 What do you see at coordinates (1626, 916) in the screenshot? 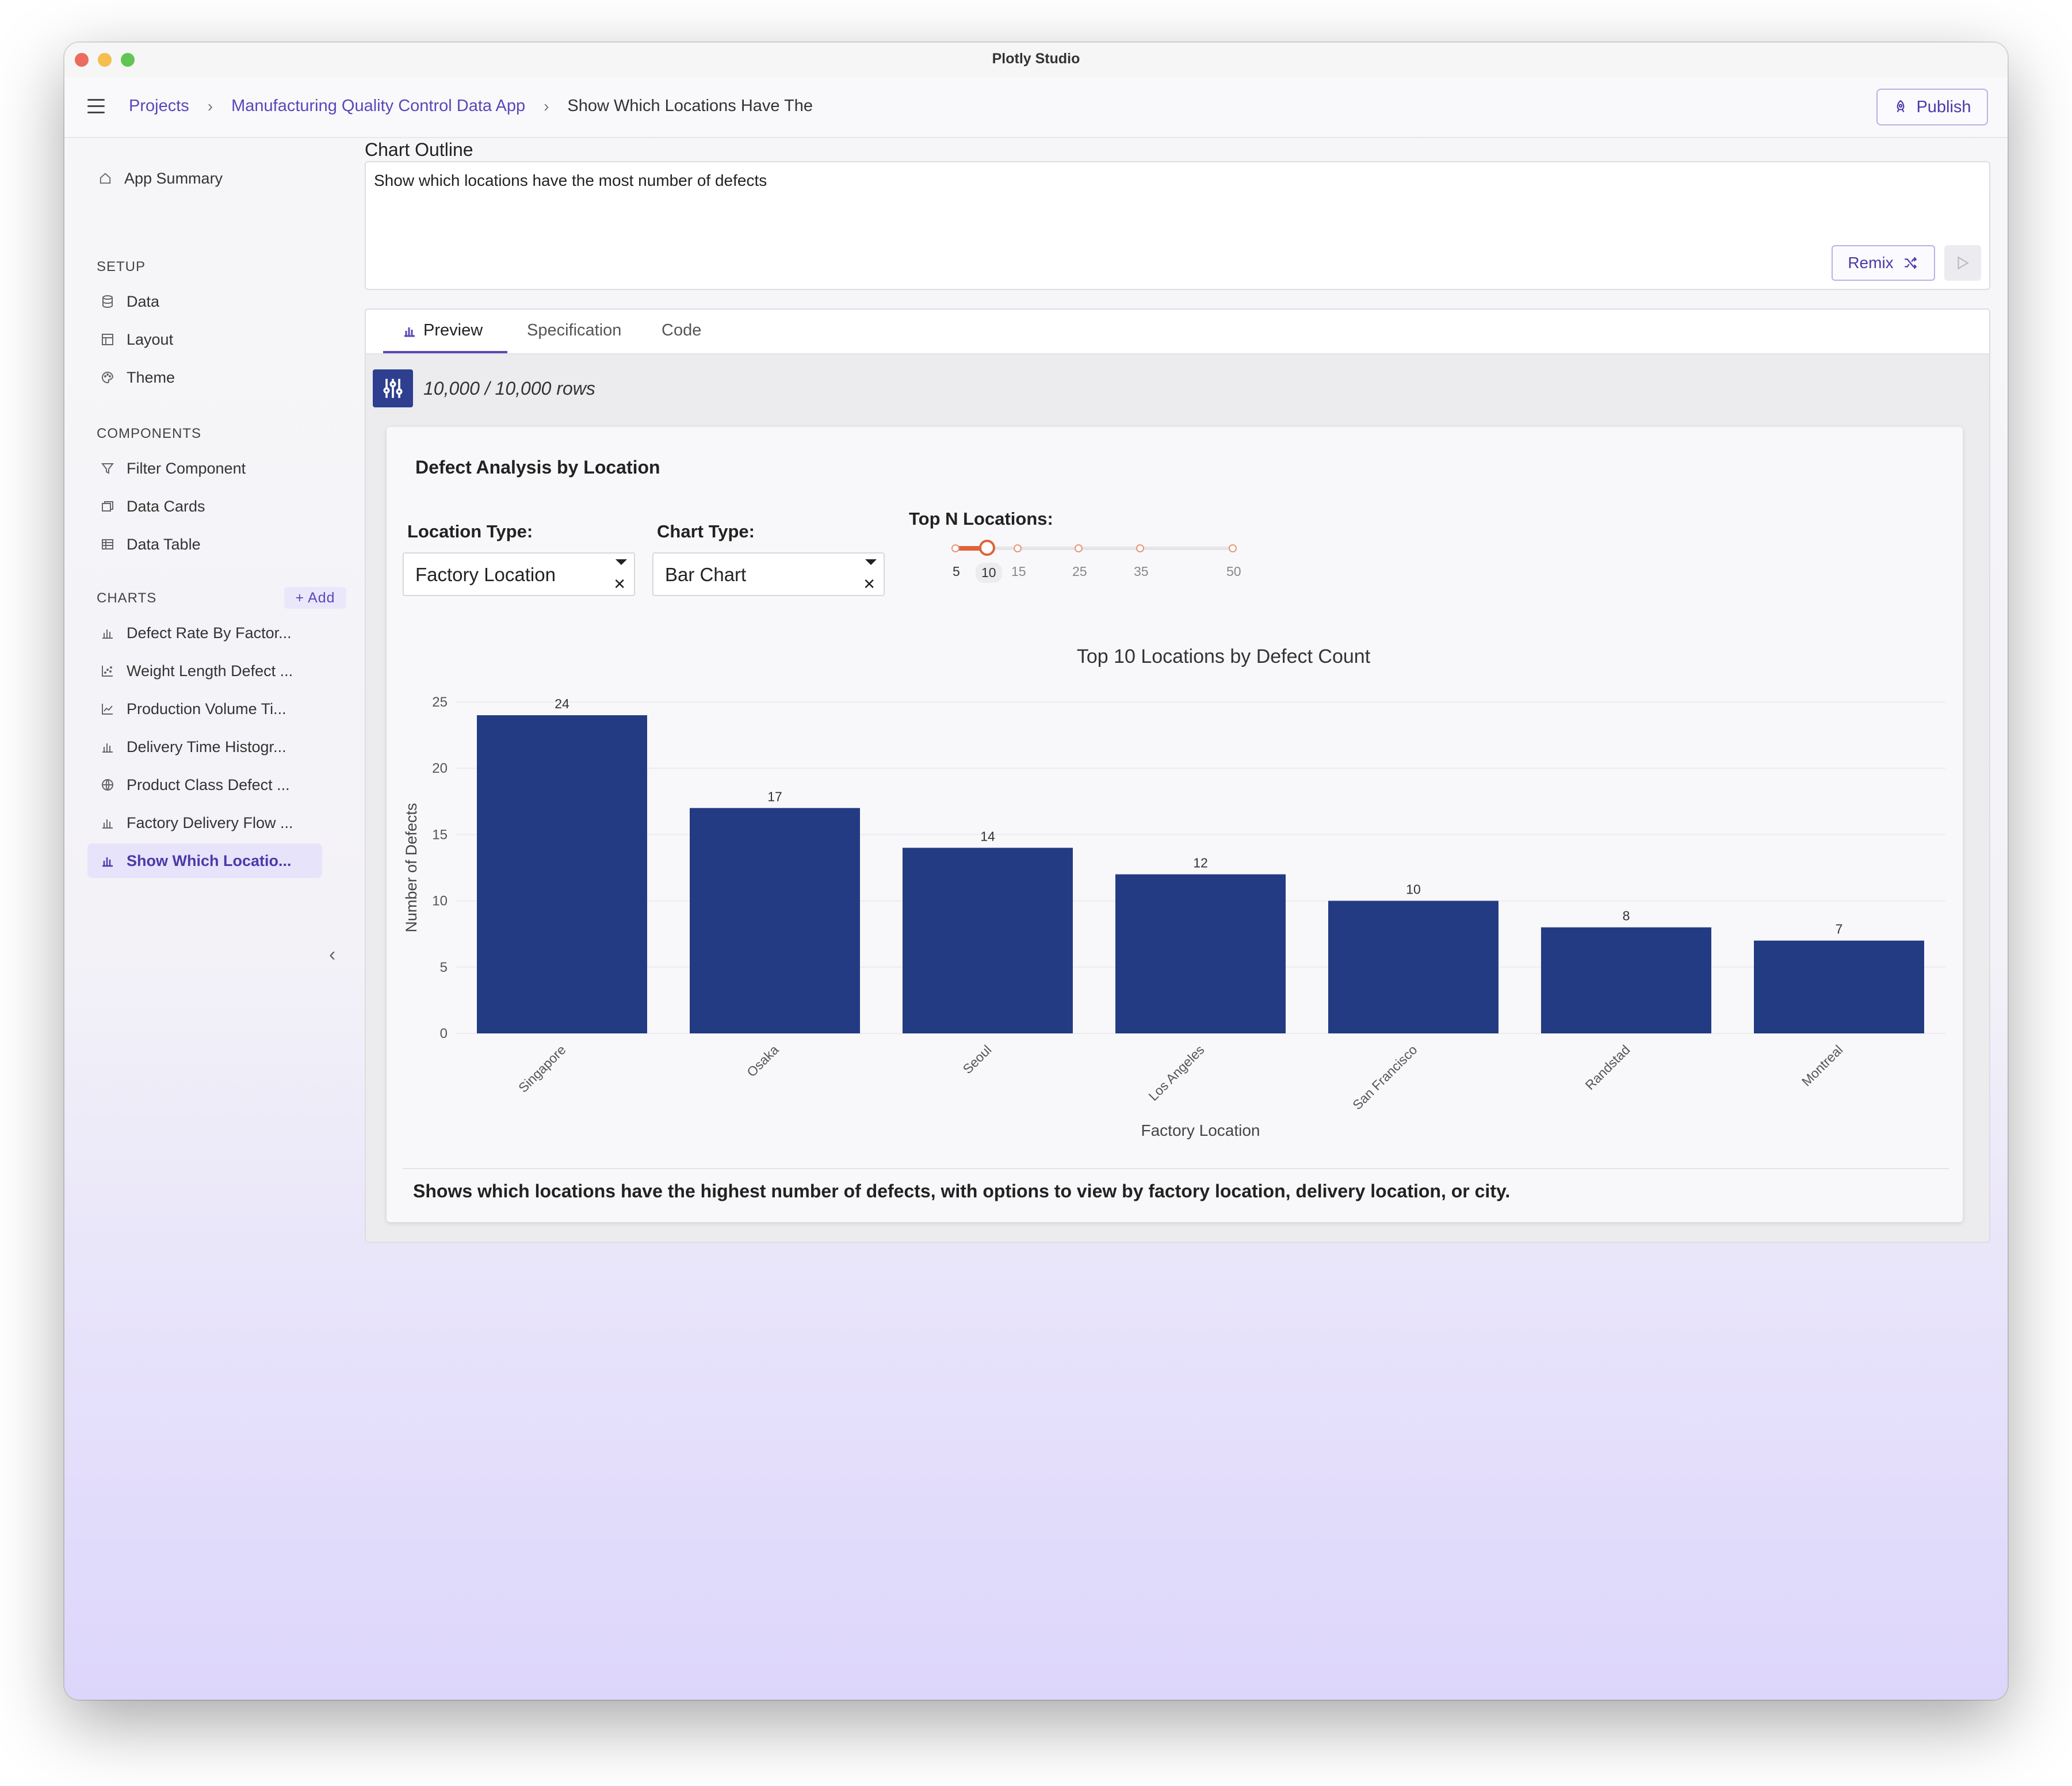
I see `bar-value-label: 8` at bounding box center [1626, 916].